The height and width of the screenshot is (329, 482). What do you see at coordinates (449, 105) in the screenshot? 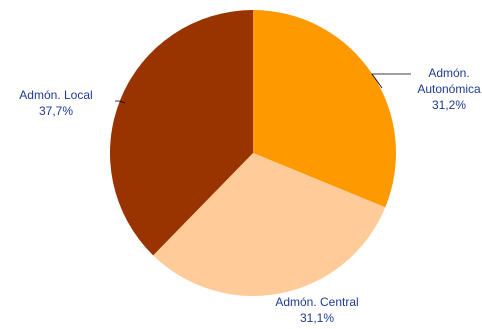
I see `slice-value-label: 31,2%` at bounding box center [449, 105].